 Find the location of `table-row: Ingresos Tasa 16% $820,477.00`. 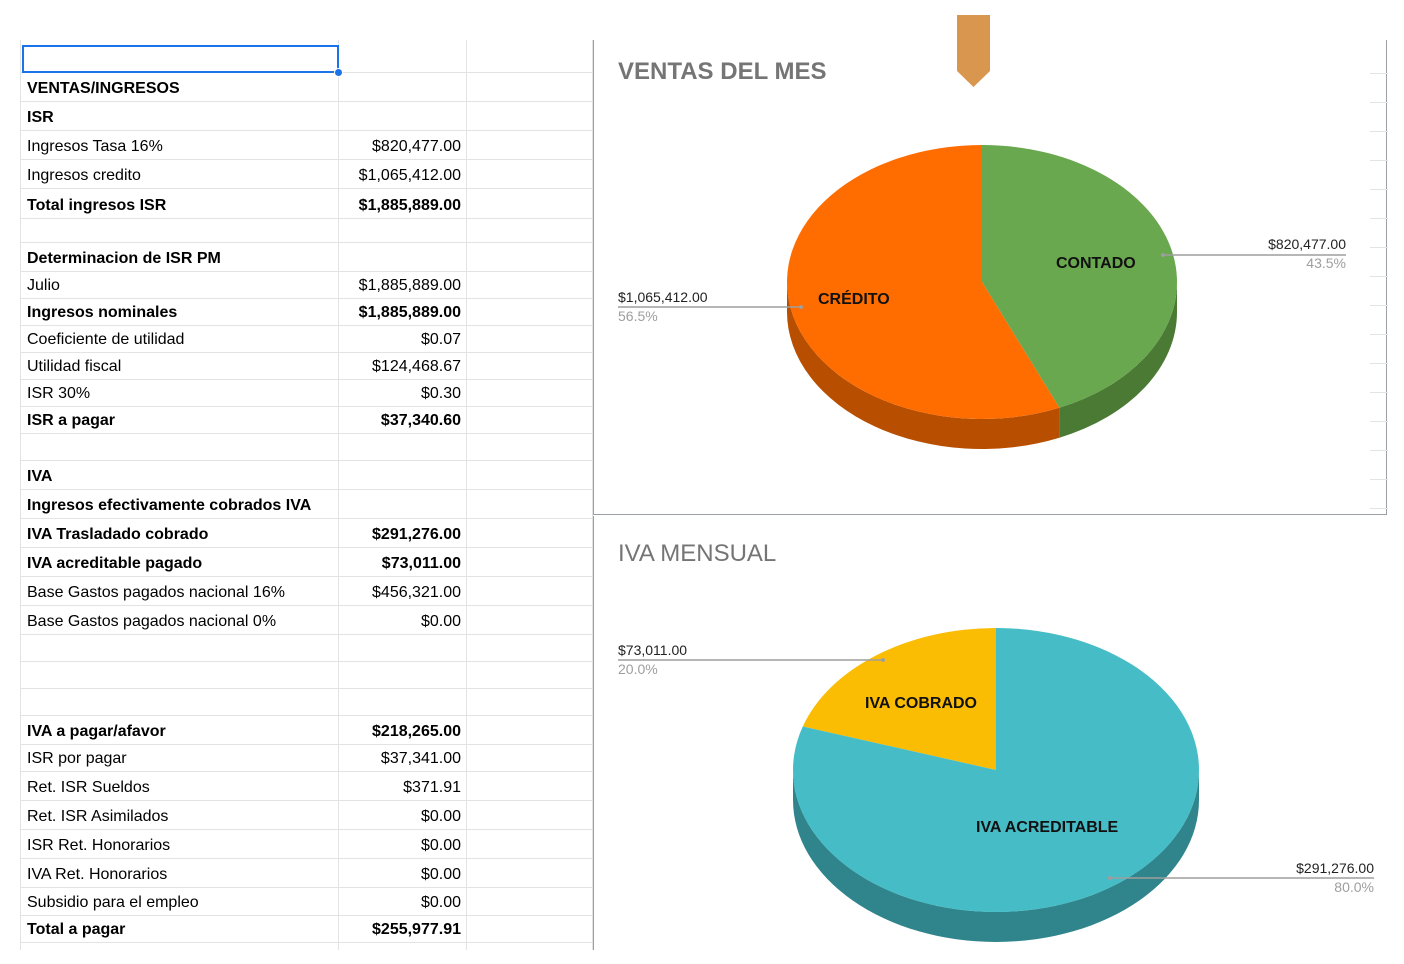

table-row: Ingresos Tasa 16% $820,477.00 is located at coordinates (306, 145).